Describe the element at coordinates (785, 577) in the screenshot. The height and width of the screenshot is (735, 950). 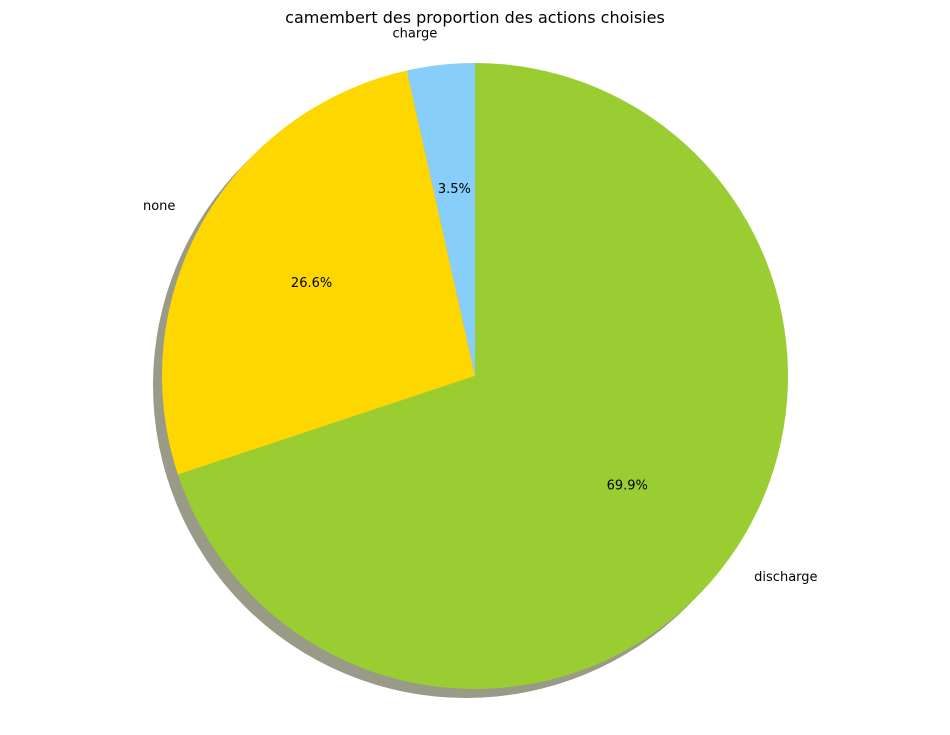
I see `slice-label-discharge: discharge` at that location.